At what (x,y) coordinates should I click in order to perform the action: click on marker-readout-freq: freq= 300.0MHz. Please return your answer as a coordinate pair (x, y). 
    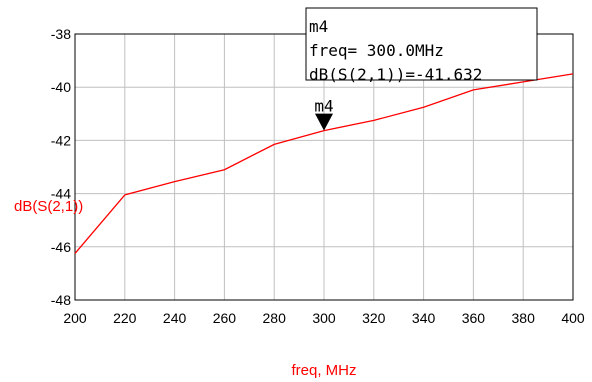
    Looking at the image, I should click on (376, 50).